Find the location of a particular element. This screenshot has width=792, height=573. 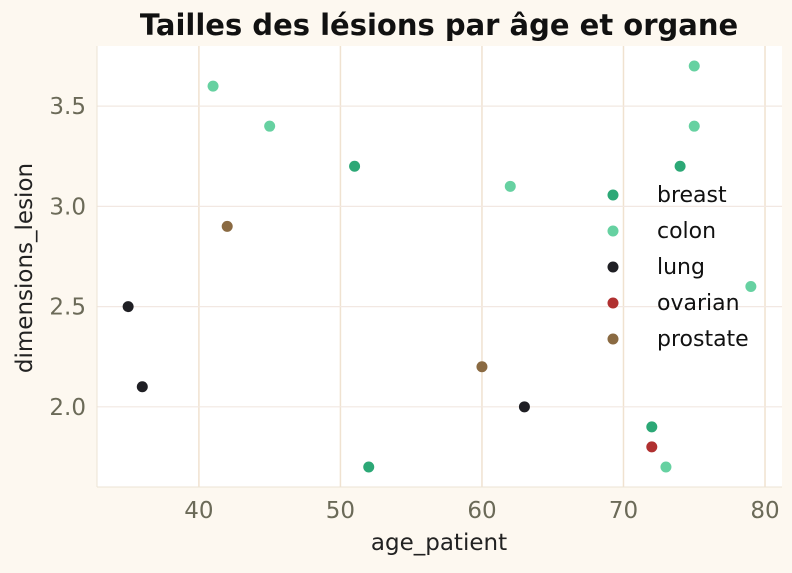

legend-marker-colon is located at coordinates (613, 231).